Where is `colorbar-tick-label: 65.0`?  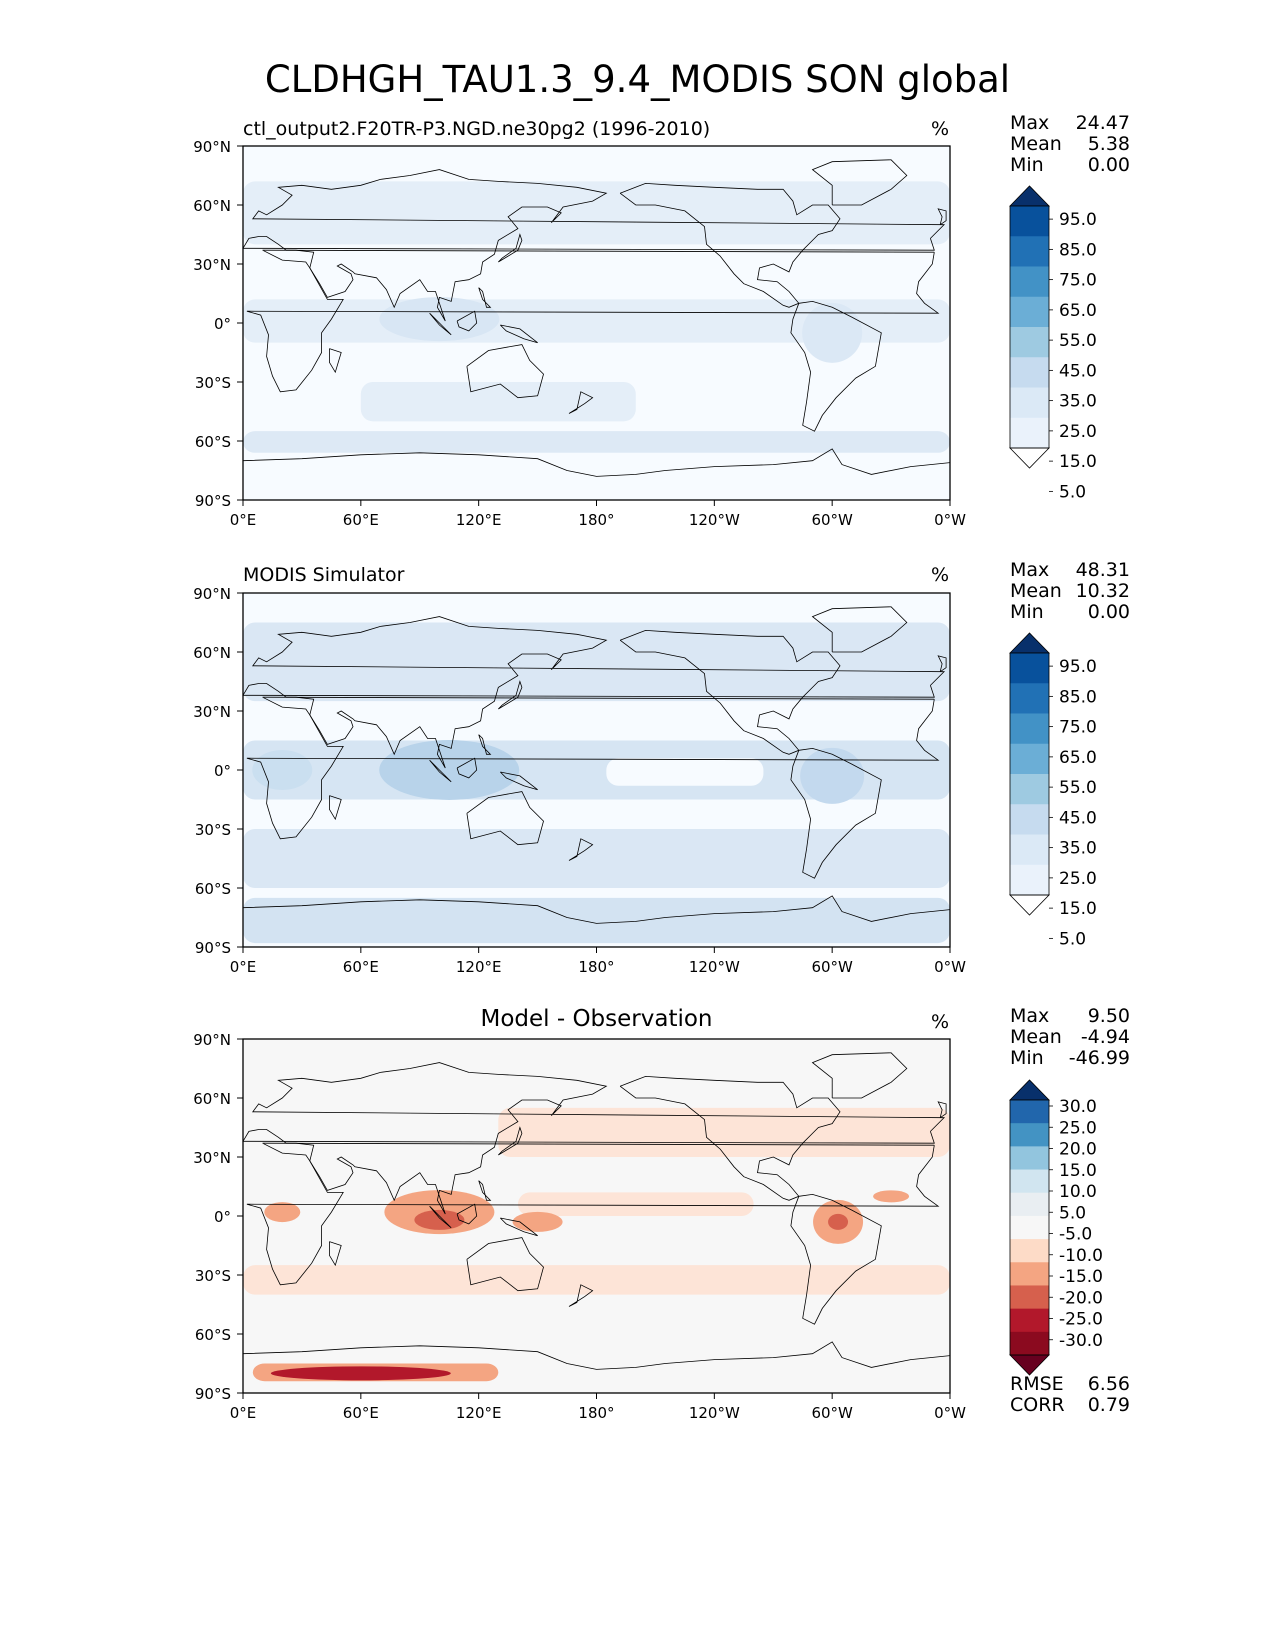 colorbar-tick-label: 65.0 is located at coordinates (1078, 758).